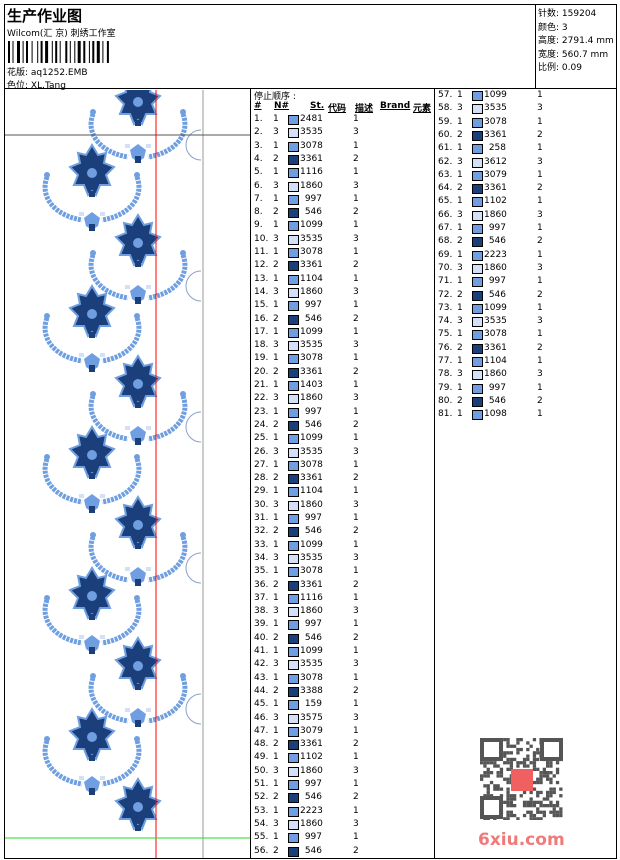 The image size is (620, 860). What do you see at coordinates (341, 147) in the screenshot?
I see `stop-row: 3. 1 3078 1` at bounding box center [341, 147].